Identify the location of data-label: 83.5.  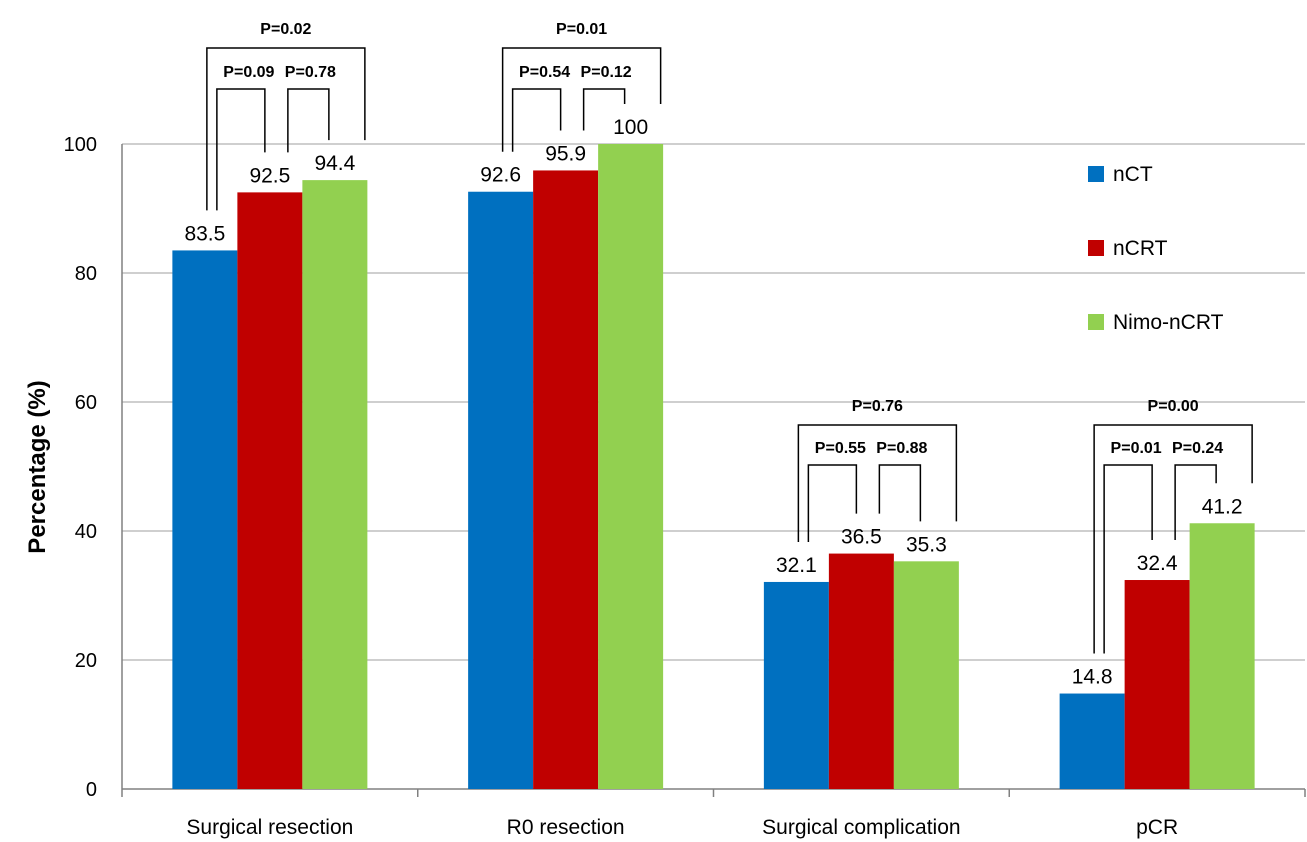
(204, 233).